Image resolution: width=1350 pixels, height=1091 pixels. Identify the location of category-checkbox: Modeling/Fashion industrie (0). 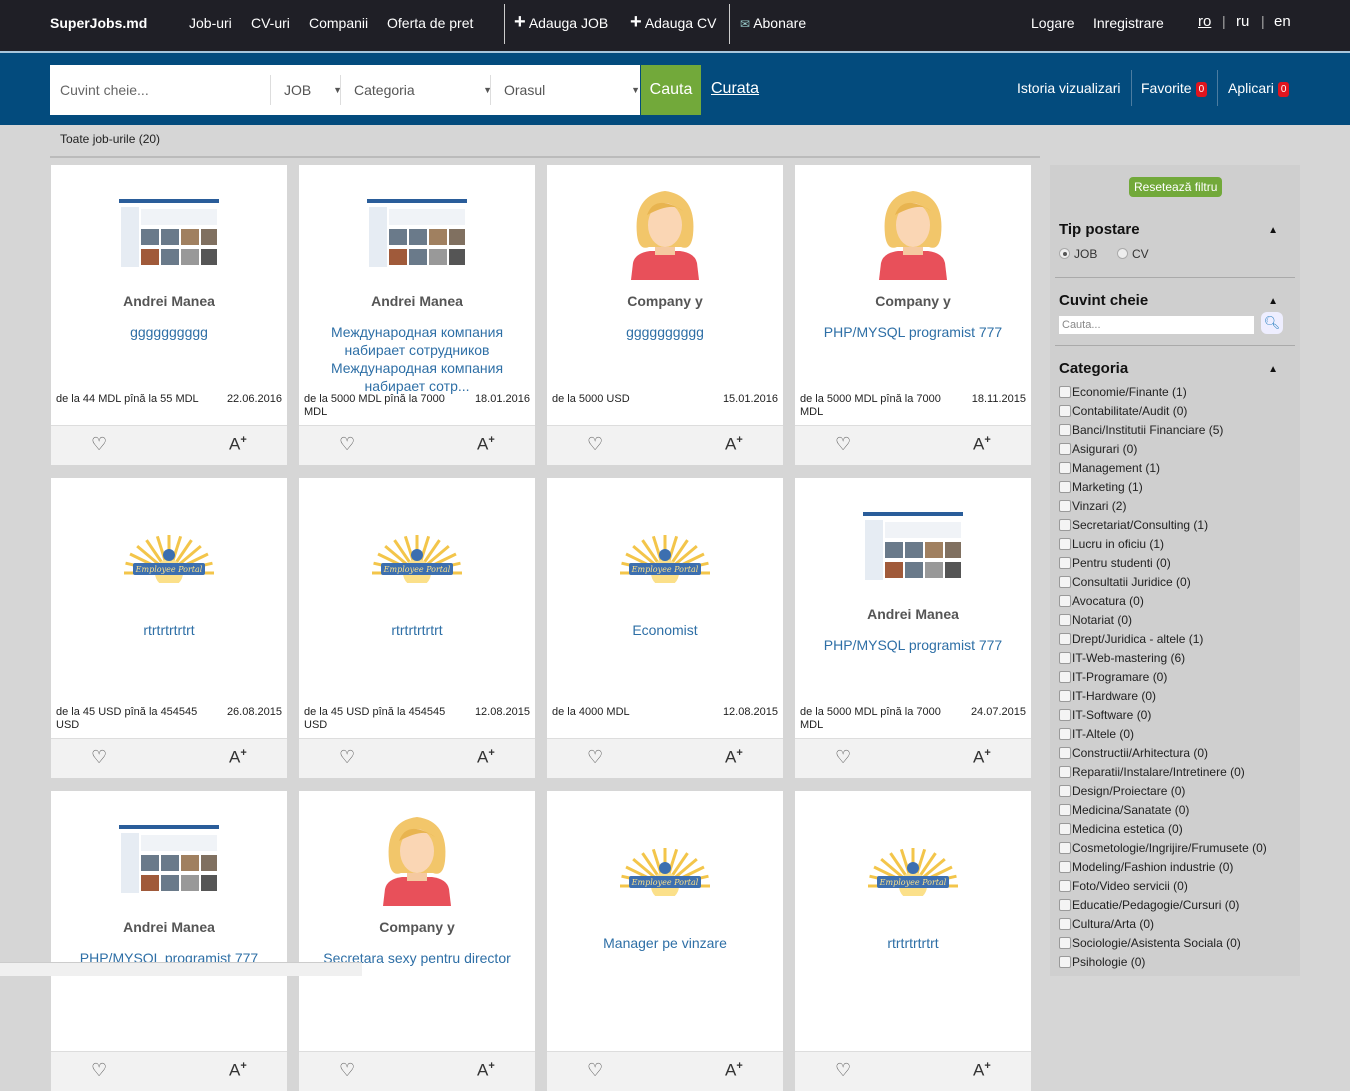
(1163, 869).